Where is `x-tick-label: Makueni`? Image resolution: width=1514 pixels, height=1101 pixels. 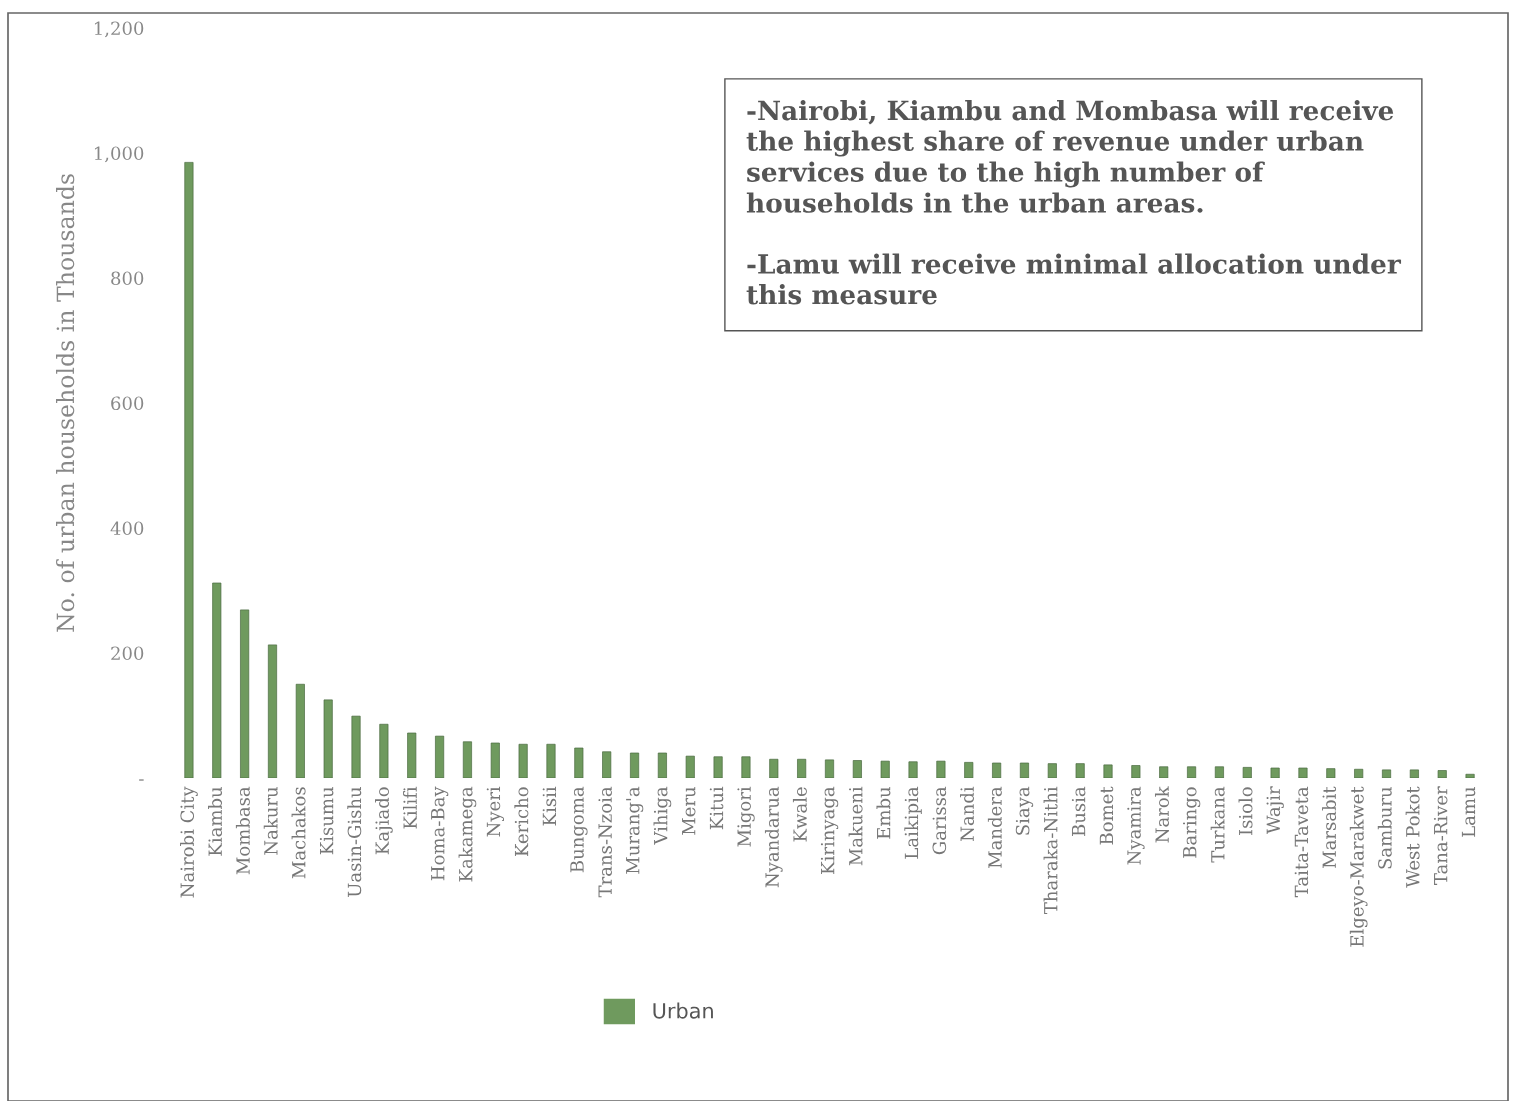 x-tick-label: Makueni is located at coordinates (855, 826).